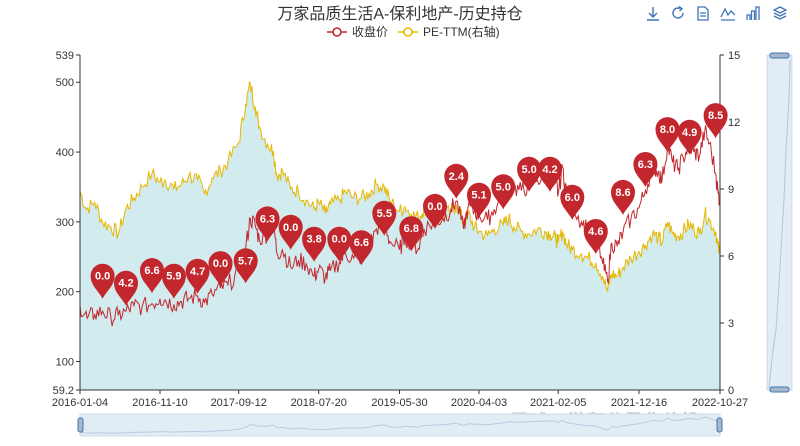 The height and width of the screenshot is (446, 800). What do you see at coordinates (779, 55) in the screenshot?
I see `zoom-handle-top` at bounding box center [779, 55].